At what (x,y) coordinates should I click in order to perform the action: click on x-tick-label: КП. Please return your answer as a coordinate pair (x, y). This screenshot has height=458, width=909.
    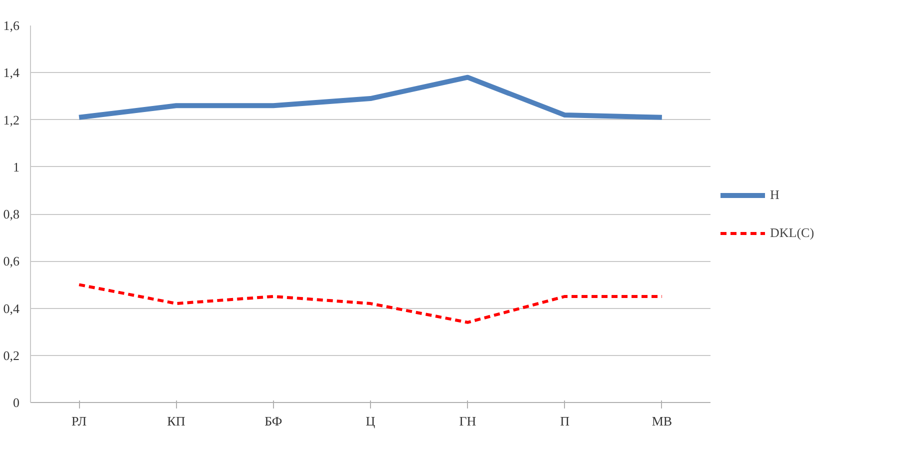
    Looking at the image, I should click on (176, 421).